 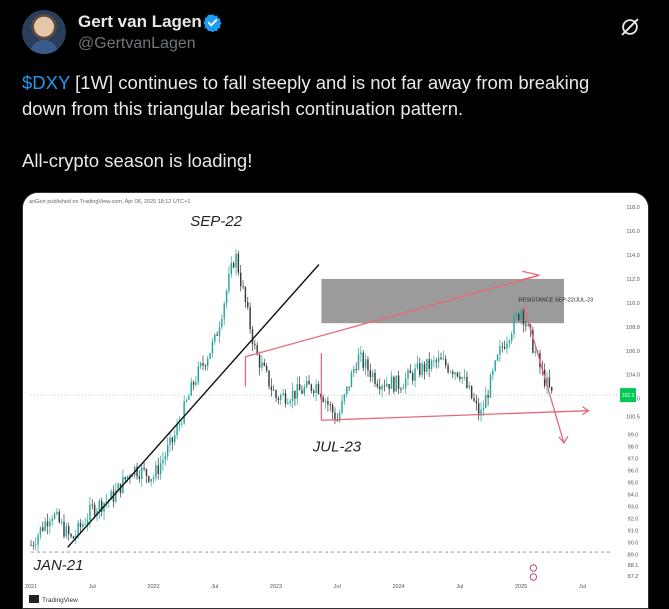 I want to click on y-tick-label: 88.1, so click(x=633, y=566).